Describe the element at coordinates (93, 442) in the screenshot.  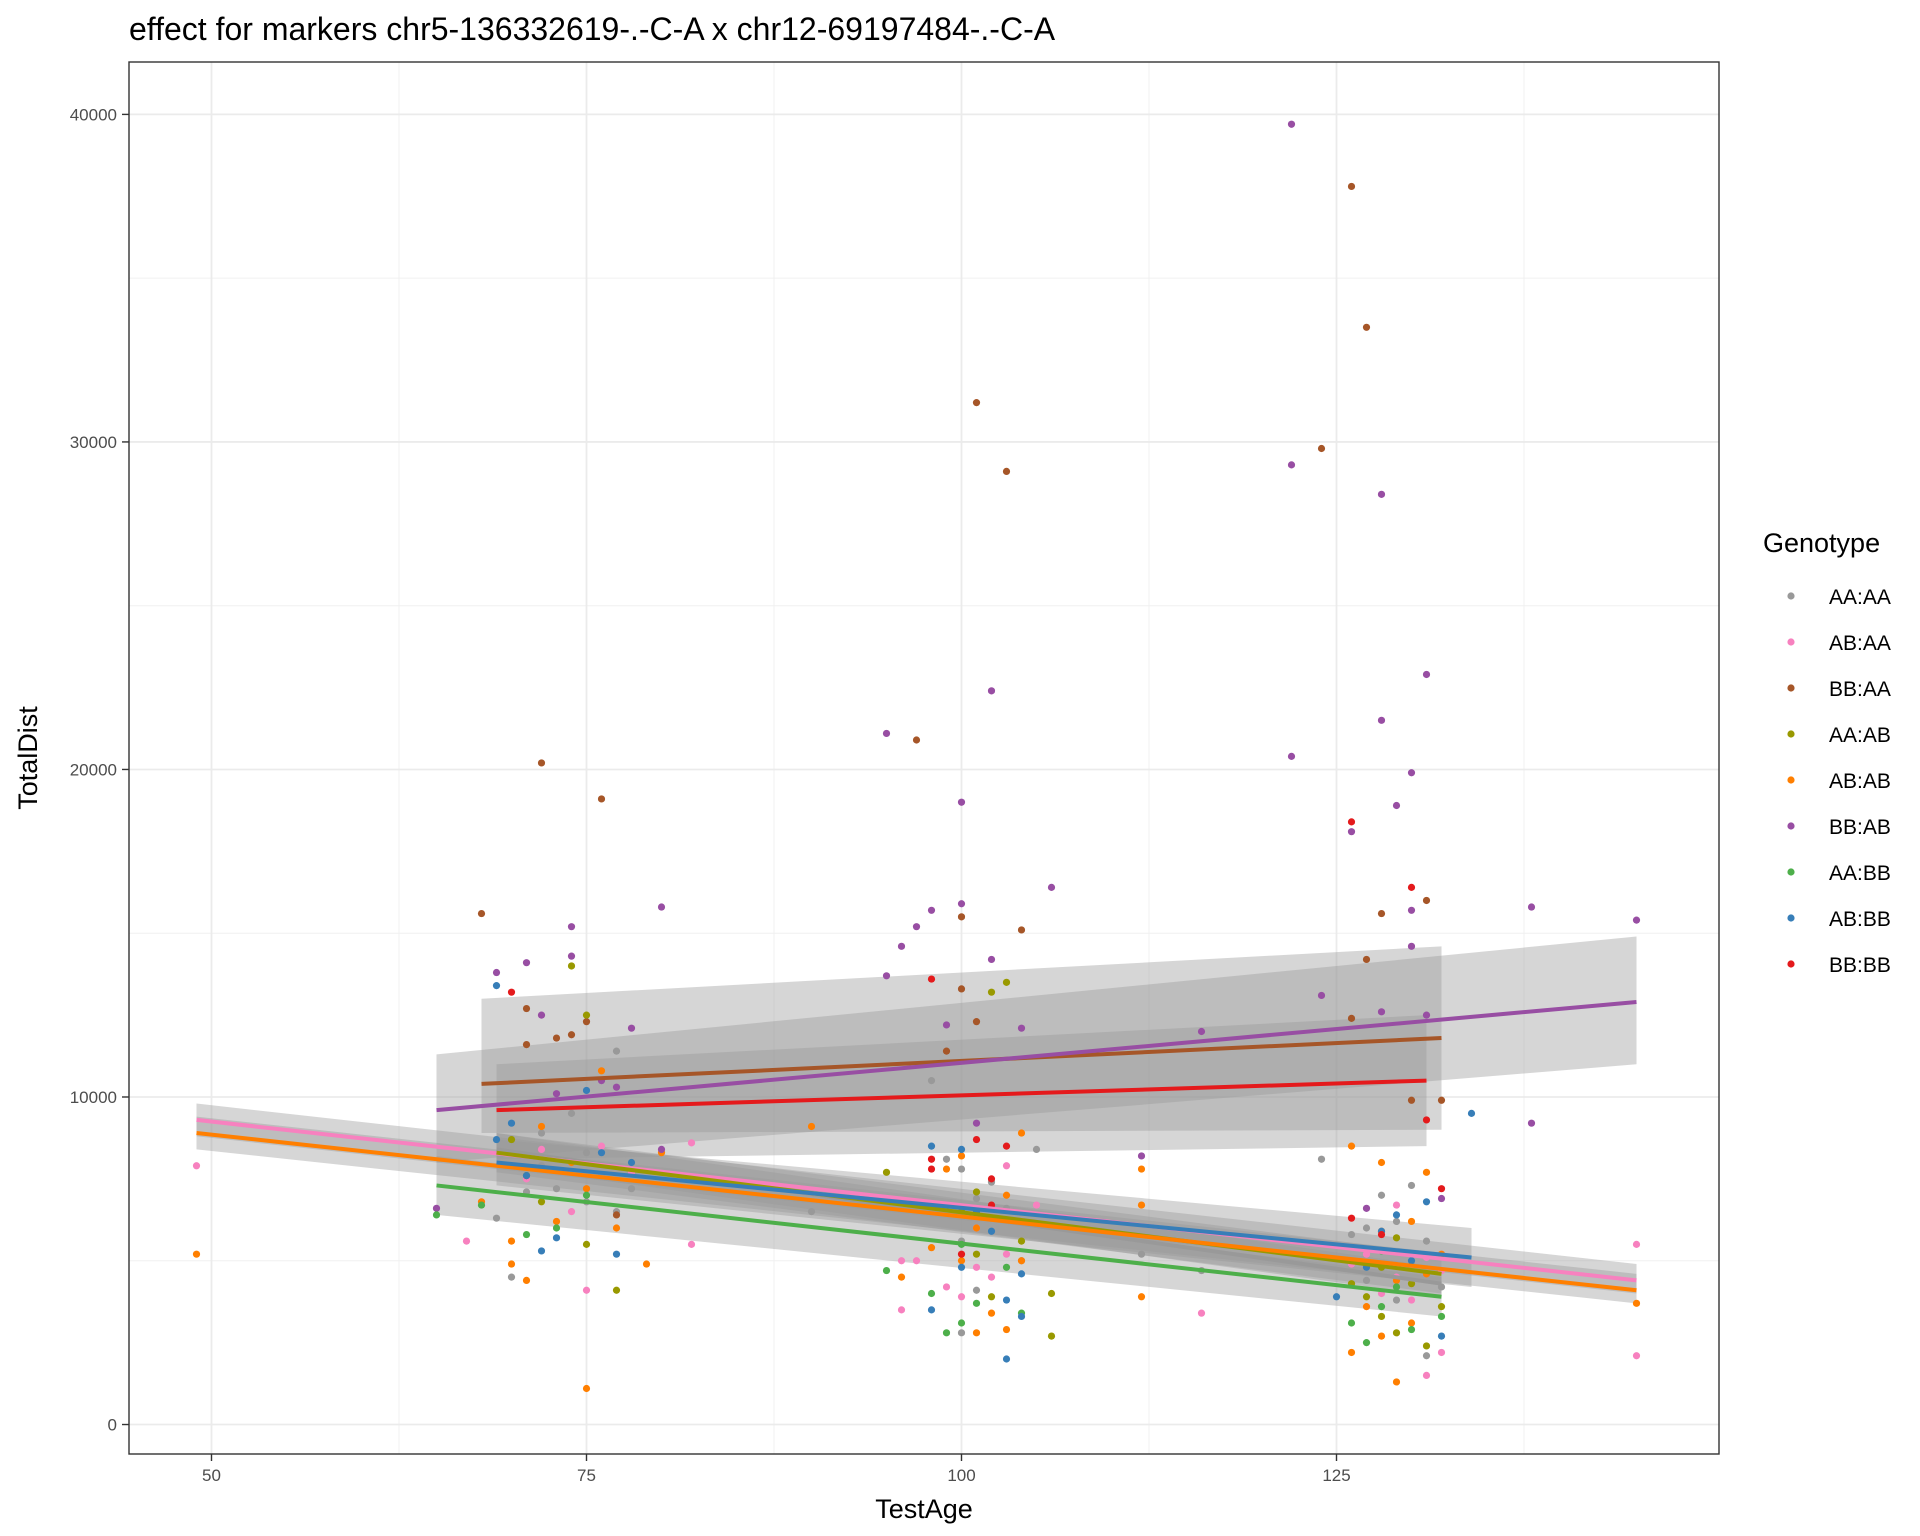
I see `y-tick-label: 30000` at that location.